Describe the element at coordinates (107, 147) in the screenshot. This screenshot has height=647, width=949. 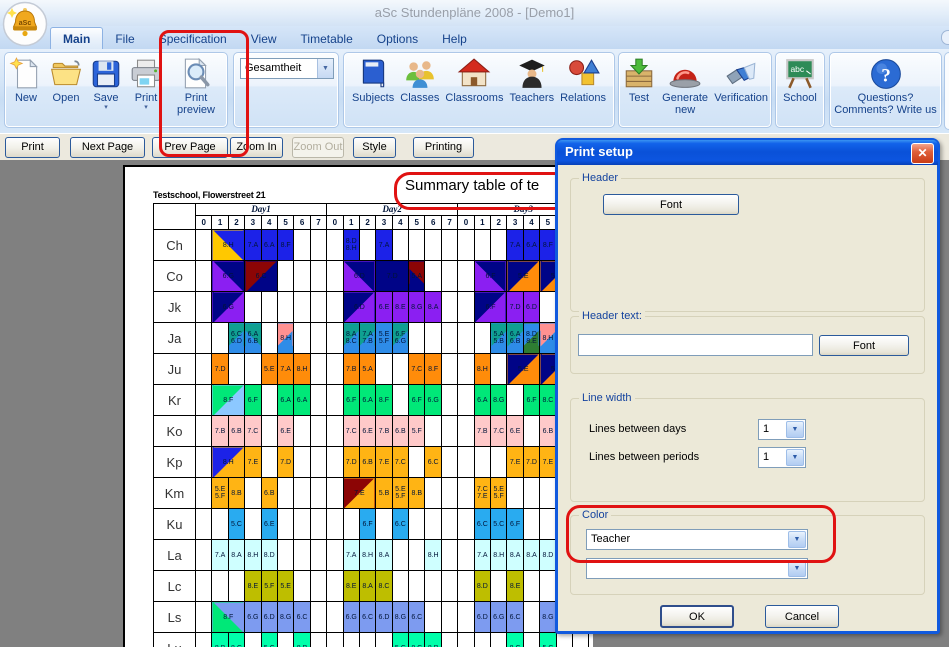
I see `toolbar-button-next-page: Next Page` at that location.